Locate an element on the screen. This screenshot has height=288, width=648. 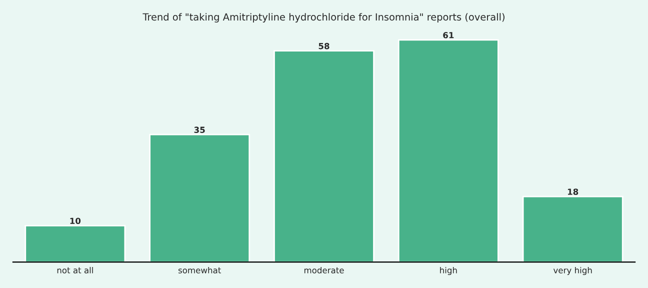
x-tick-label: moderate is located at coordinates (324, 270).